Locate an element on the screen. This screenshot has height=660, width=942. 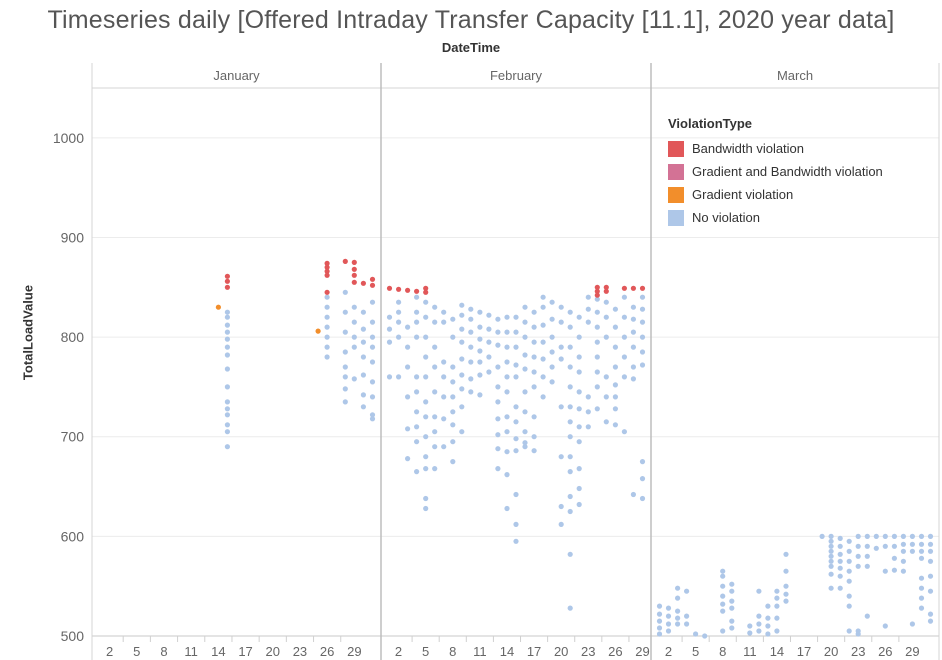
x-tick-label: 11 is located at coordinates (191, 651).